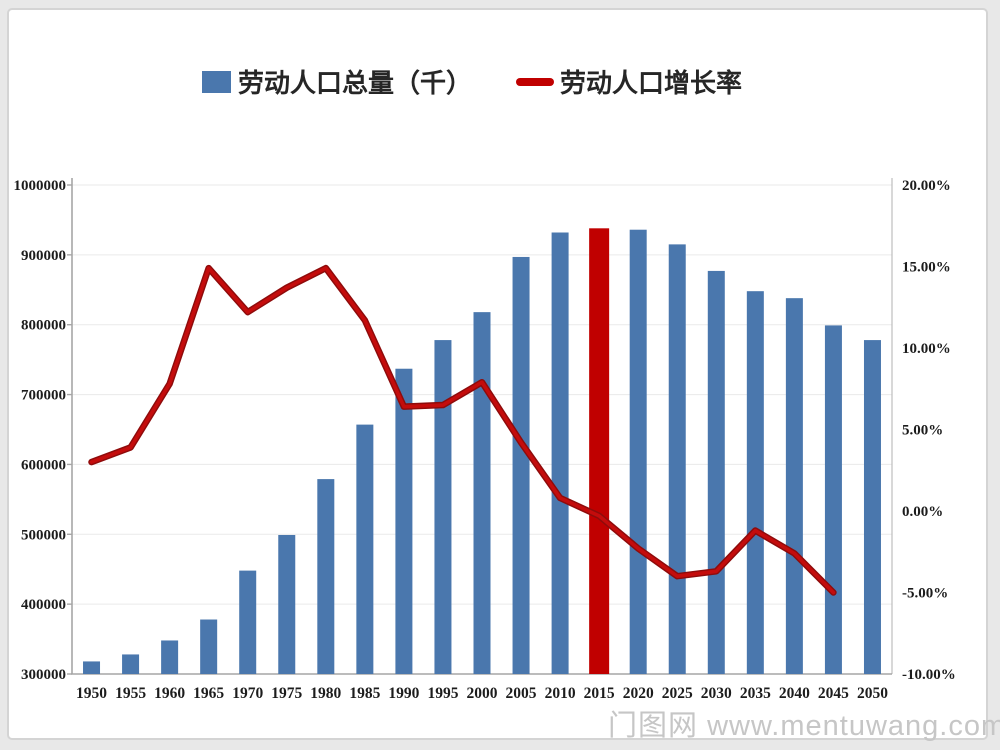  What do you see at coordinates (716, 472) in the screenshot?
I see `bar-2030` at bounding box center [716, 472].